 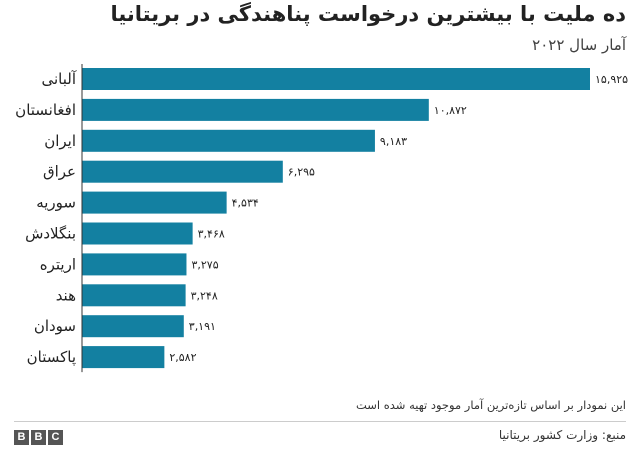 I want to click on value-label-5: ۳,۴۶۸, so click(x=211, y=234).